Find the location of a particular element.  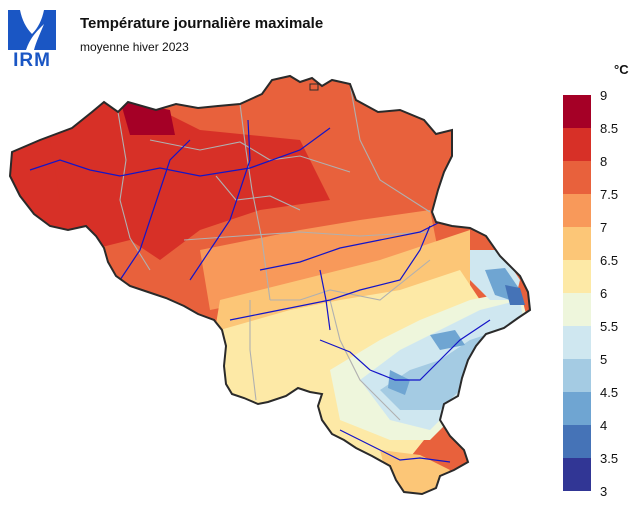

legend-tick-label: 6.5 is located at coordinates (609, 260).